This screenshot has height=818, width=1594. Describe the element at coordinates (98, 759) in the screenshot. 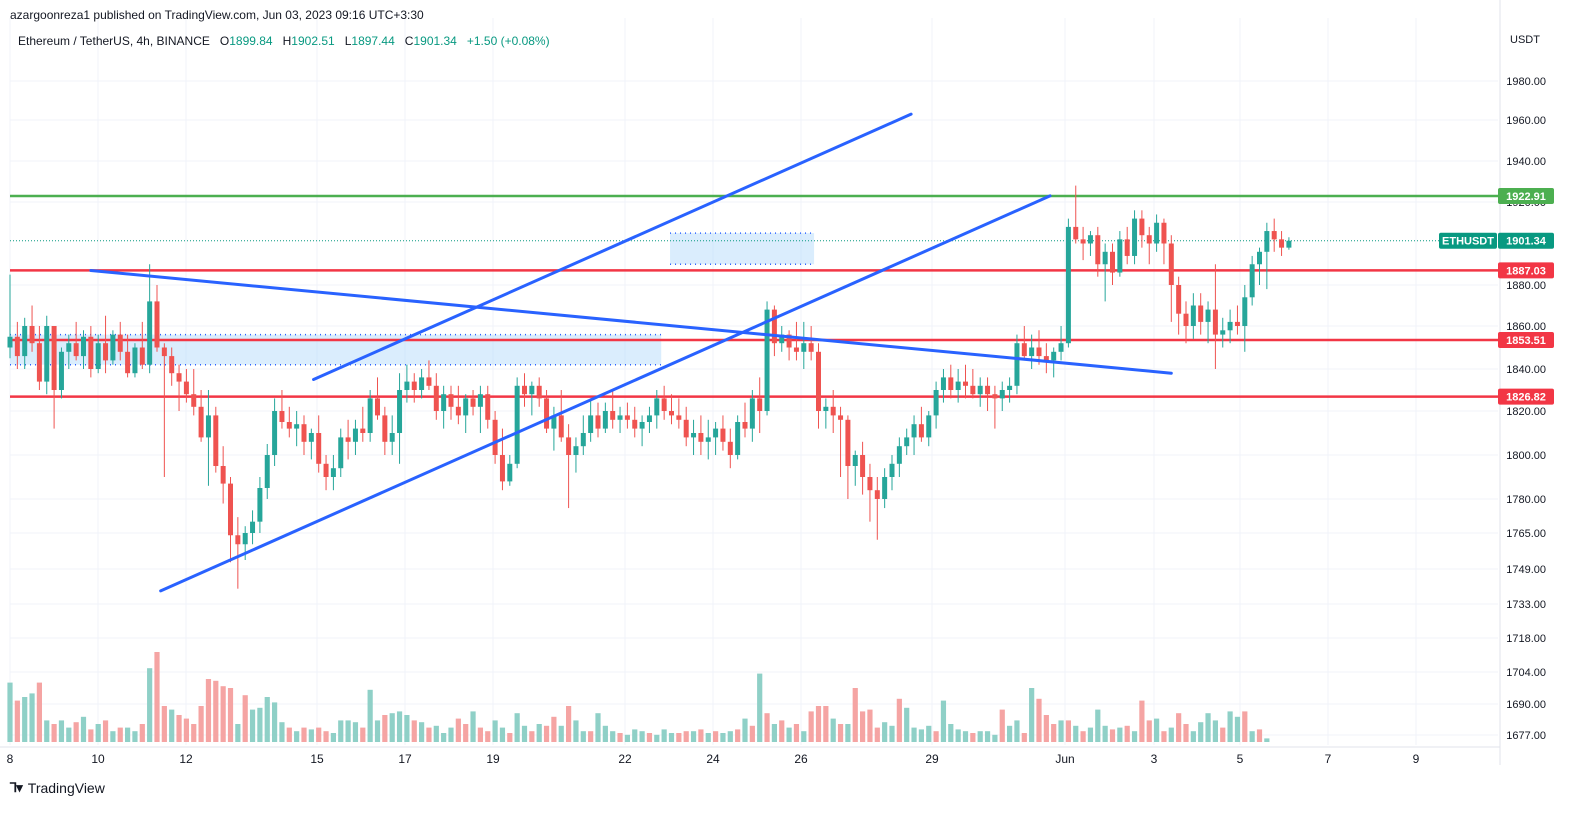

I see `x-tick-label: 10` at that location.